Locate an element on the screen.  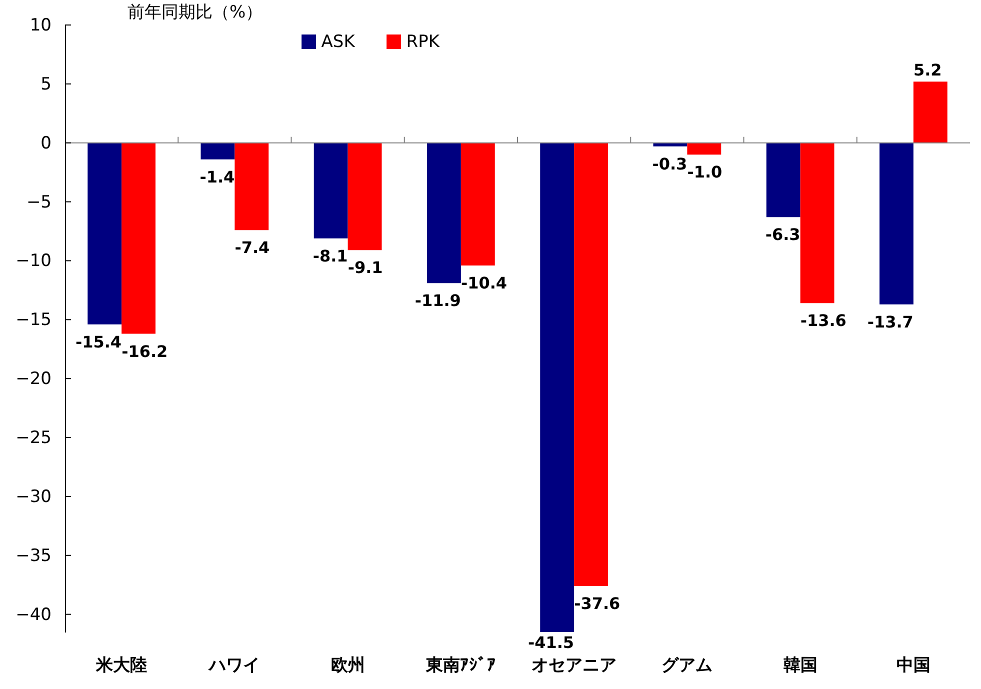
data-label: -1.4 is located at coordinates (217, 176).